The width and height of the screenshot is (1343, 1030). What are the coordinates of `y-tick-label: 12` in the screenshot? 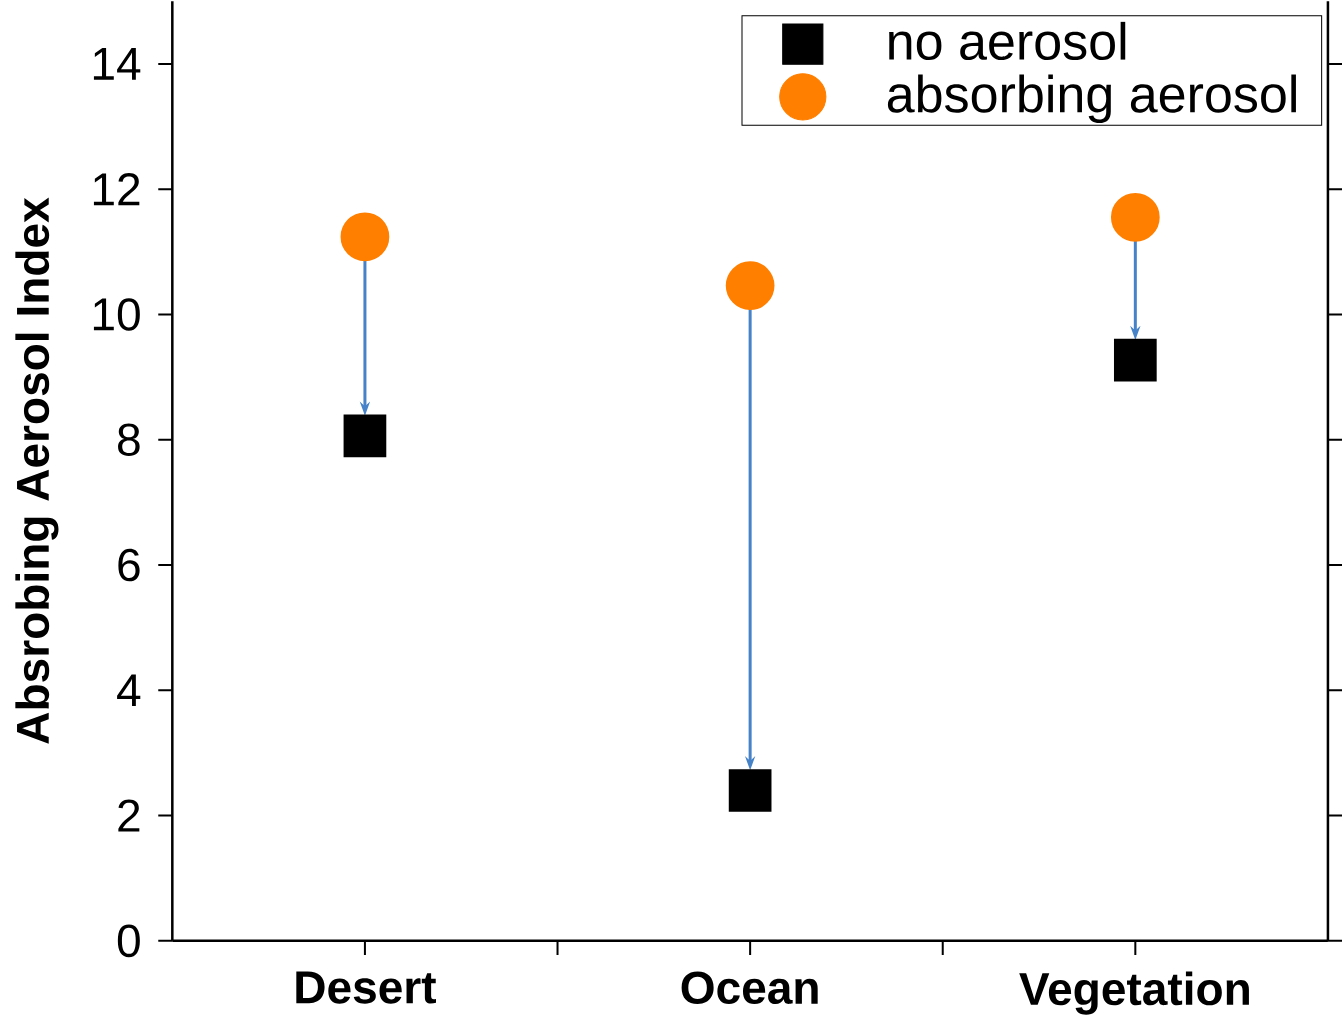 It's located at (116, 189).